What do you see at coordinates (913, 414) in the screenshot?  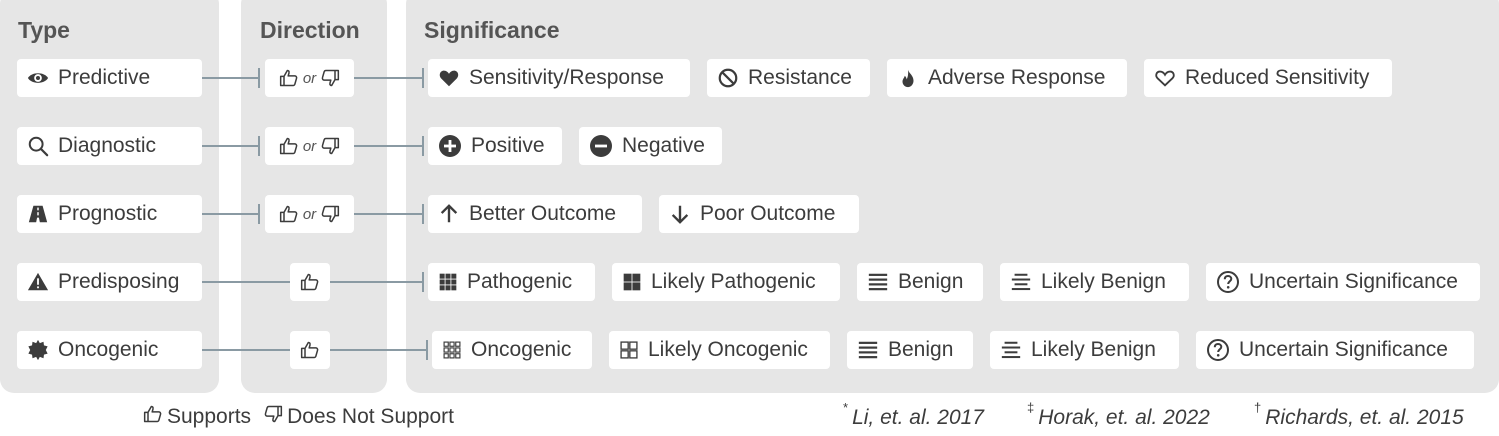 I see `citation-li: * Li, et. al. 2017` at bounding box center [913, 414].